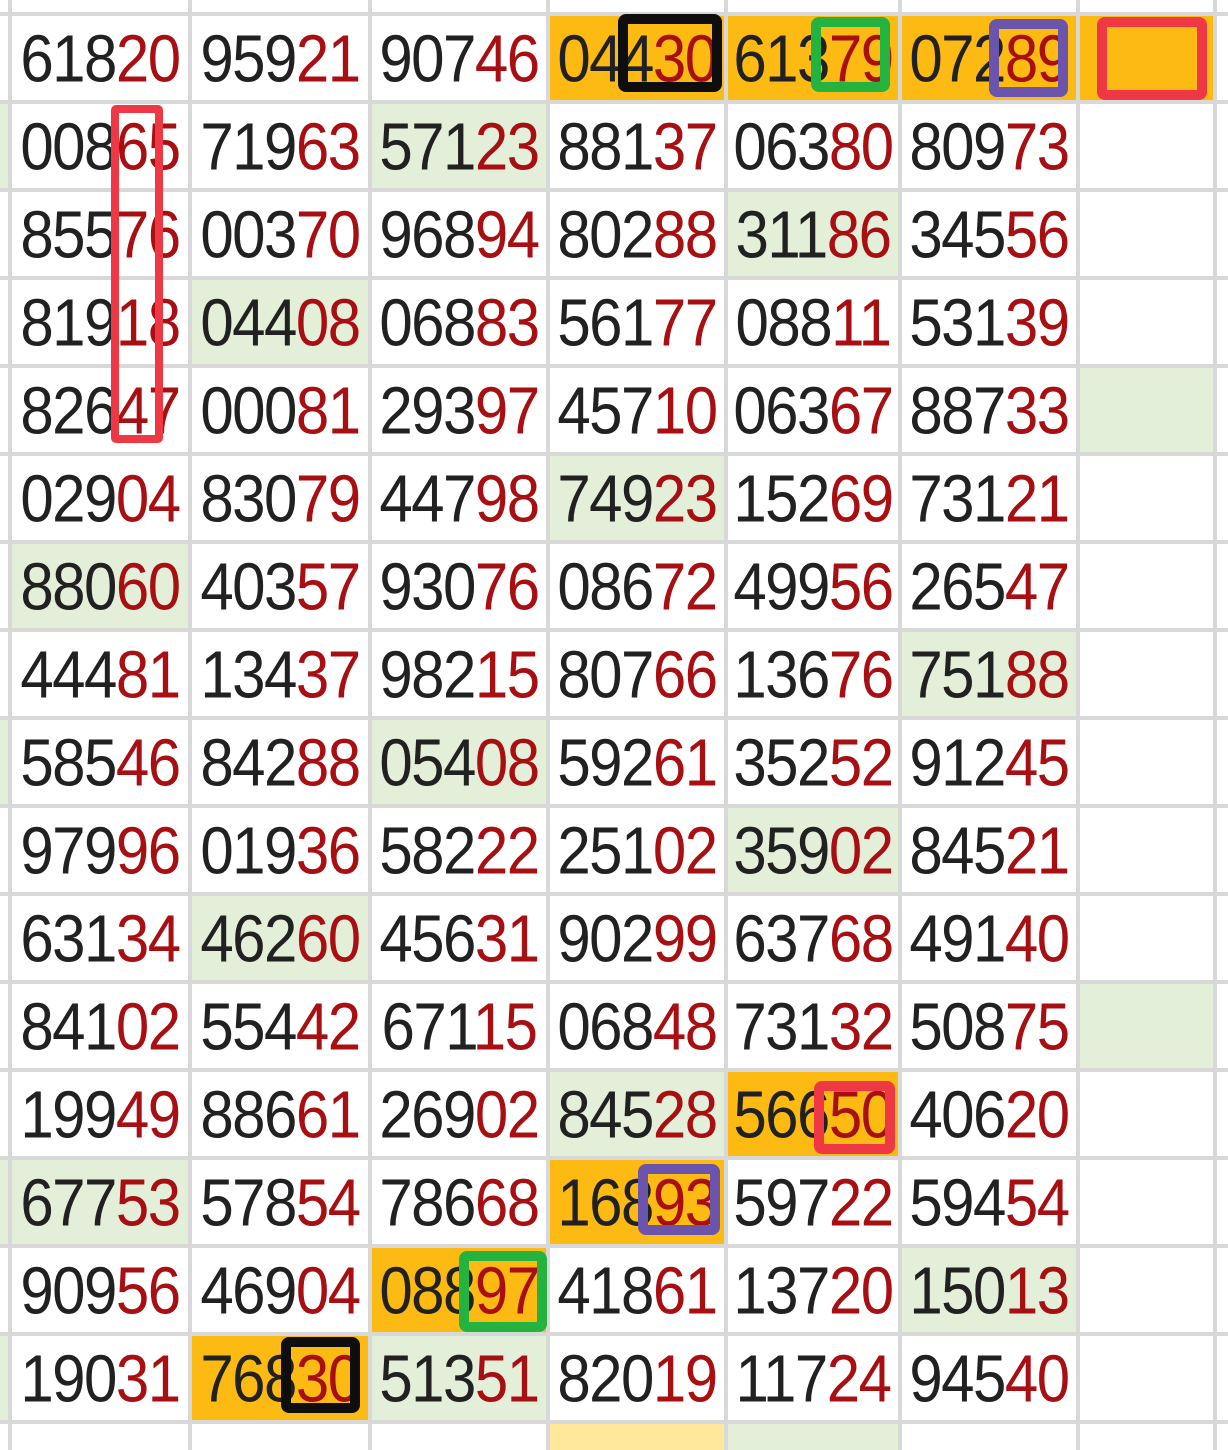 The image size is (1228, 1450). I want to click on number-cell: 88733, so click(989, 410).